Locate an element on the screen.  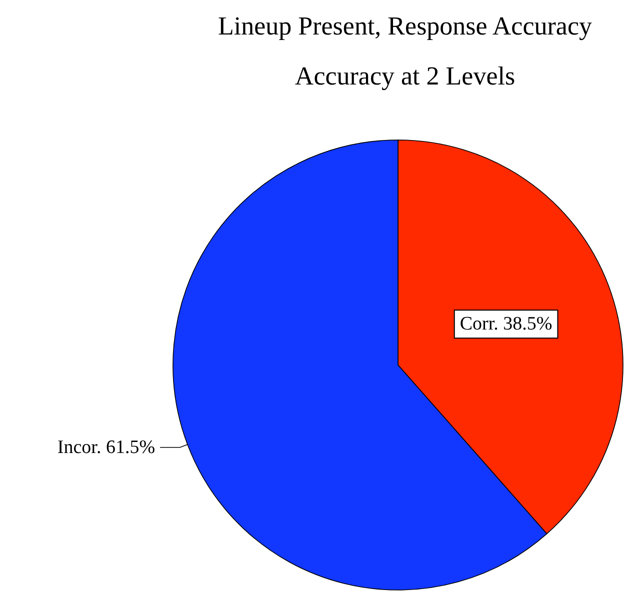
slice-label: Incor. 61.5% is located at coordinates (106, 447).